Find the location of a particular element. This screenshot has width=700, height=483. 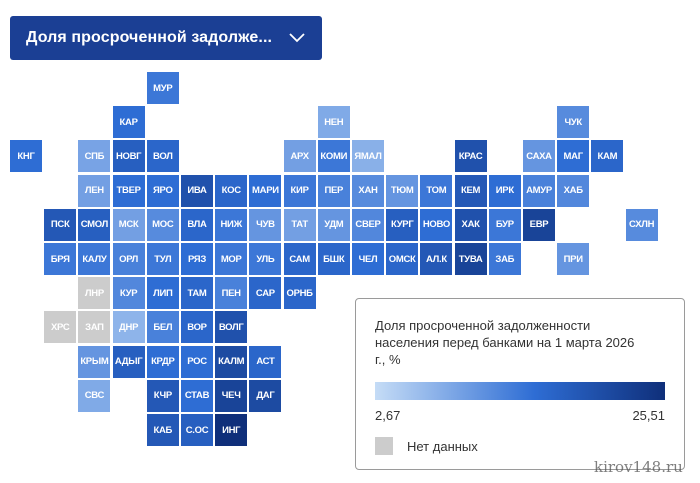

region-tile: ТУВА is located at coordinates (470, 259).